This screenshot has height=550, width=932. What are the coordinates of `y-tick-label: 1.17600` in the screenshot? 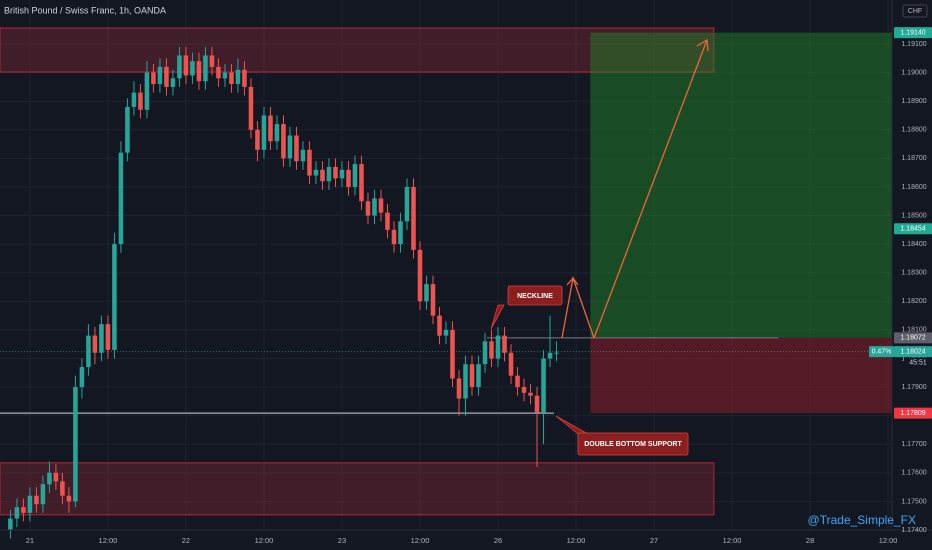 It's located at (913, 473).